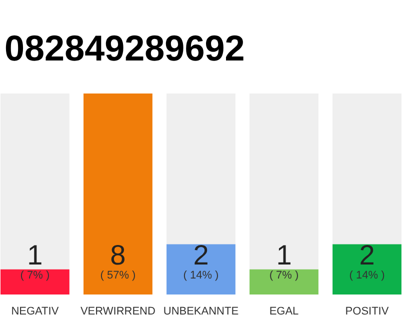 The width and height of the screenshot is (410, 320). What do you see at coordinates (118, 255) in the screenshot?
I see `data-label: 8` at bounding box center [118, 255].